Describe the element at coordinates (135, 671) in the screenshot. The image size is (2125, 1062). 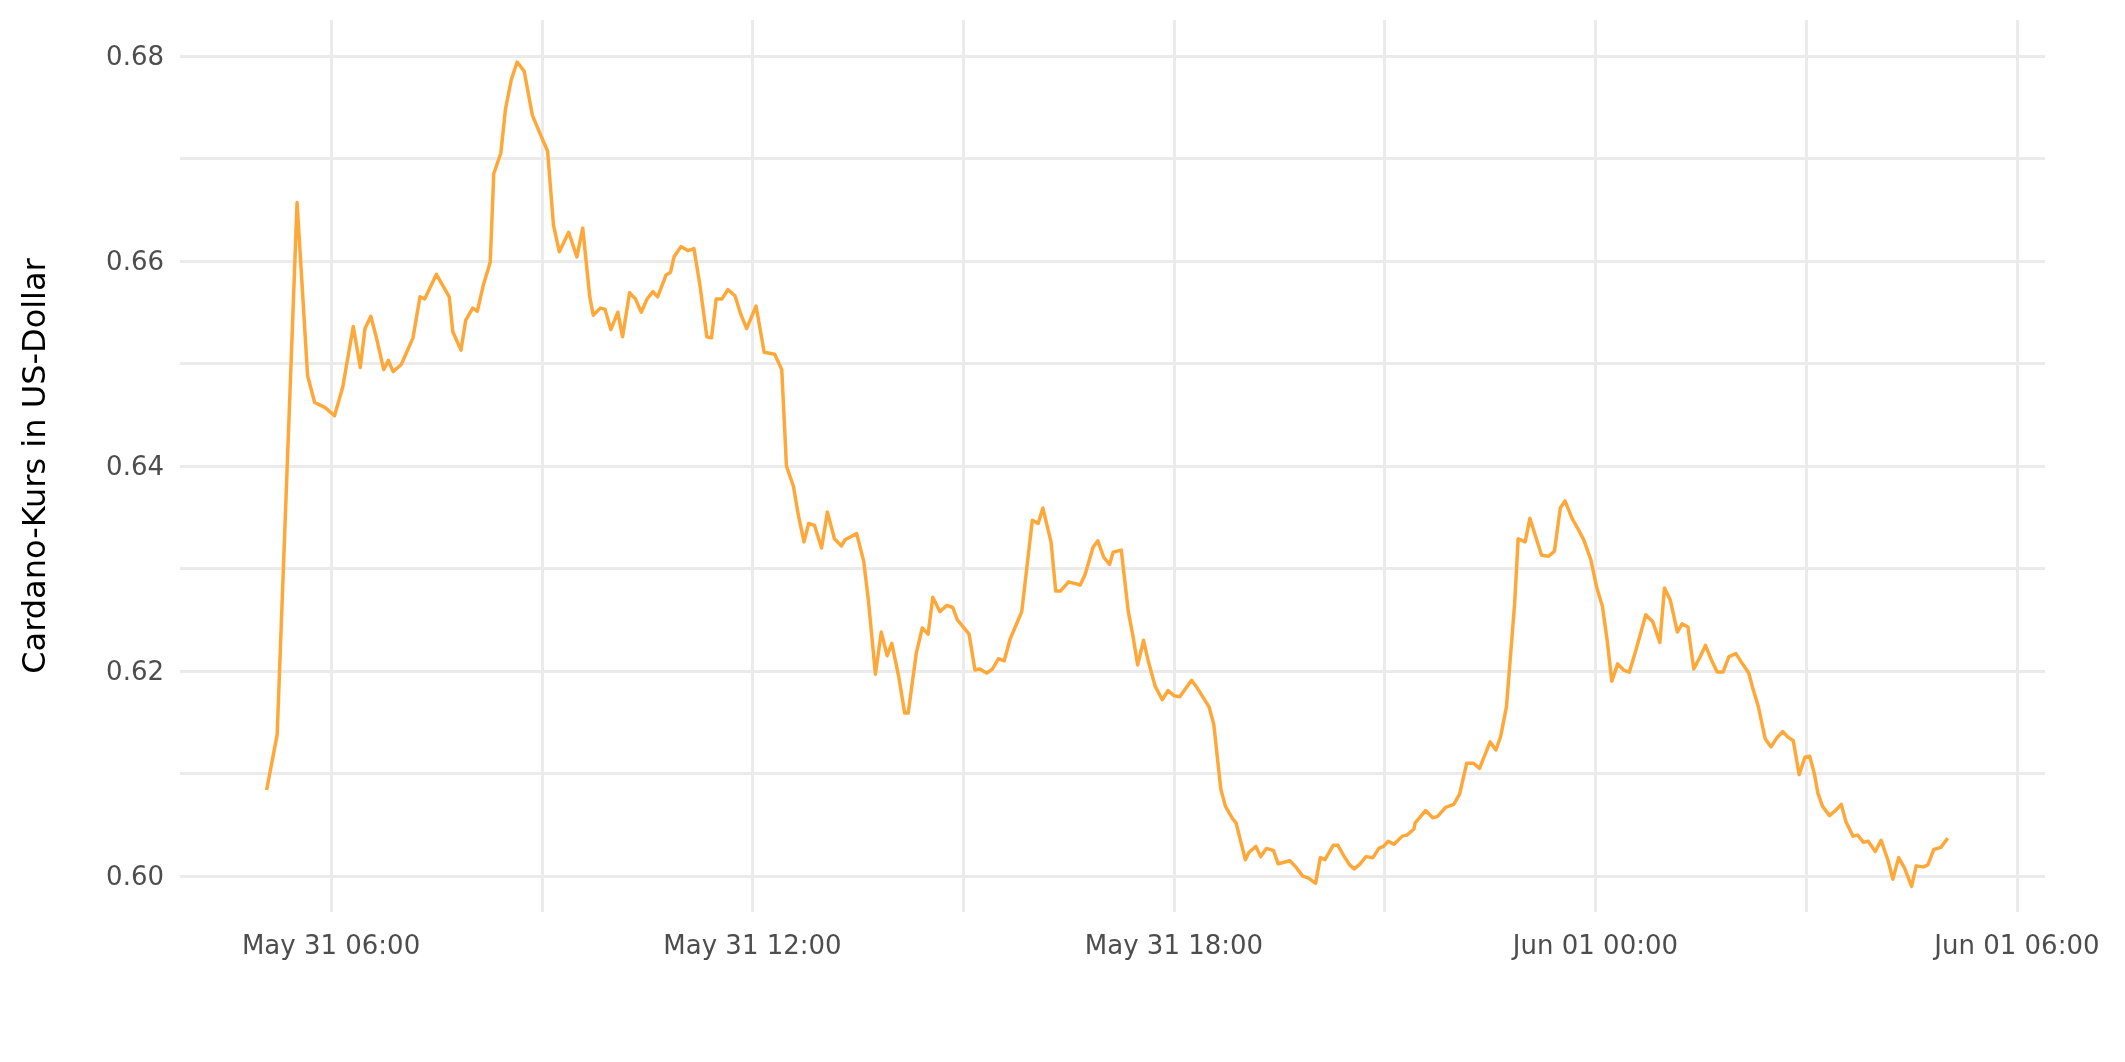
I see `y-tick-label: 0.62` at that location.